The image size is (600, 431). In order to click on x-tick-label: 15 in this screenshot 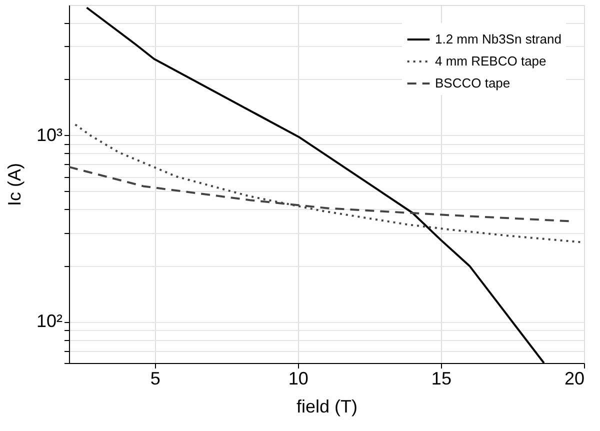, I will do `click(441, 378)`.